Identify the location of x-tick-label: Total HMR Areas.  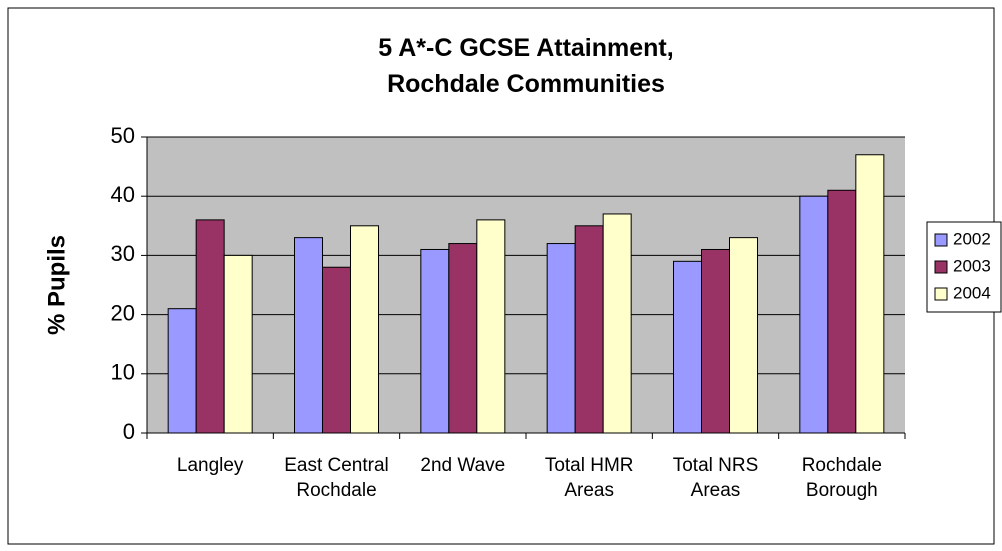
(589, 478).